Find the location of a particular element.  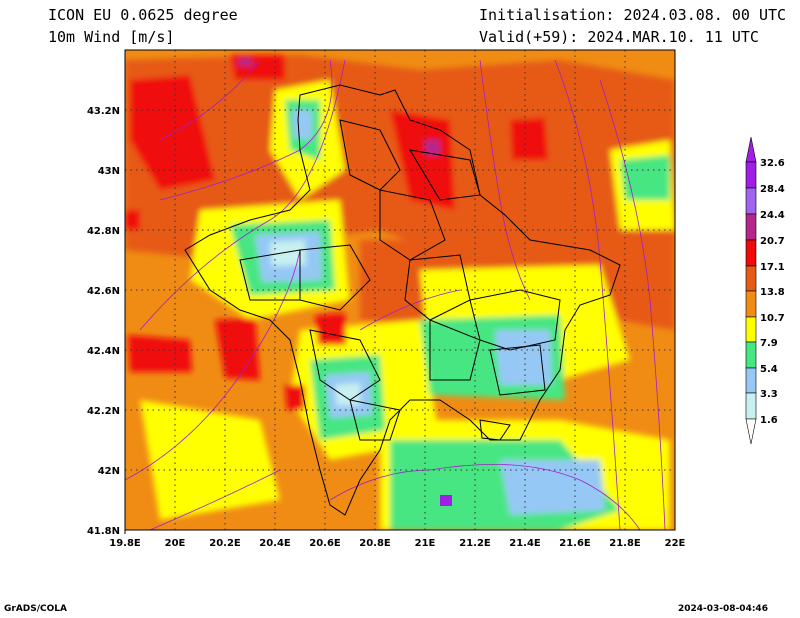

title-line-2: 10m Wind [m/s] is located at coordinates (111, 37).